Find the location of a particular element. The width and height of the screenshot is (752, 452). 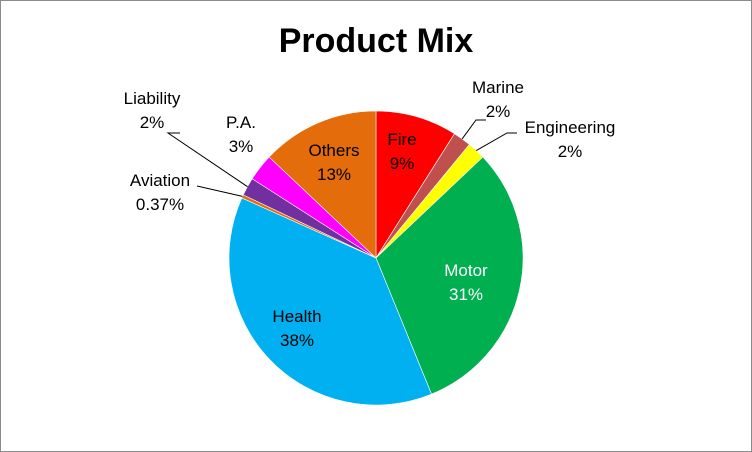

slice-percent-marine: 2% is located at coordinates (498, 111).